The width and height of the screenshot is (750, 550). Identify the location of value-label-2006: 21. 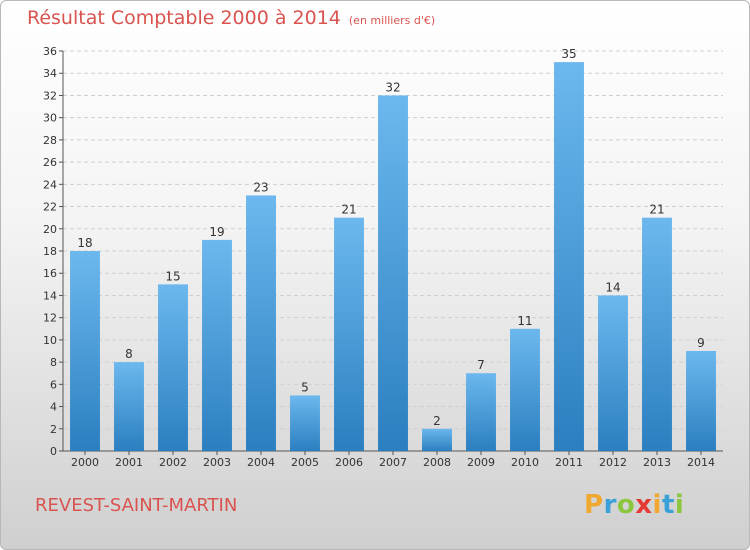
(348, 210).